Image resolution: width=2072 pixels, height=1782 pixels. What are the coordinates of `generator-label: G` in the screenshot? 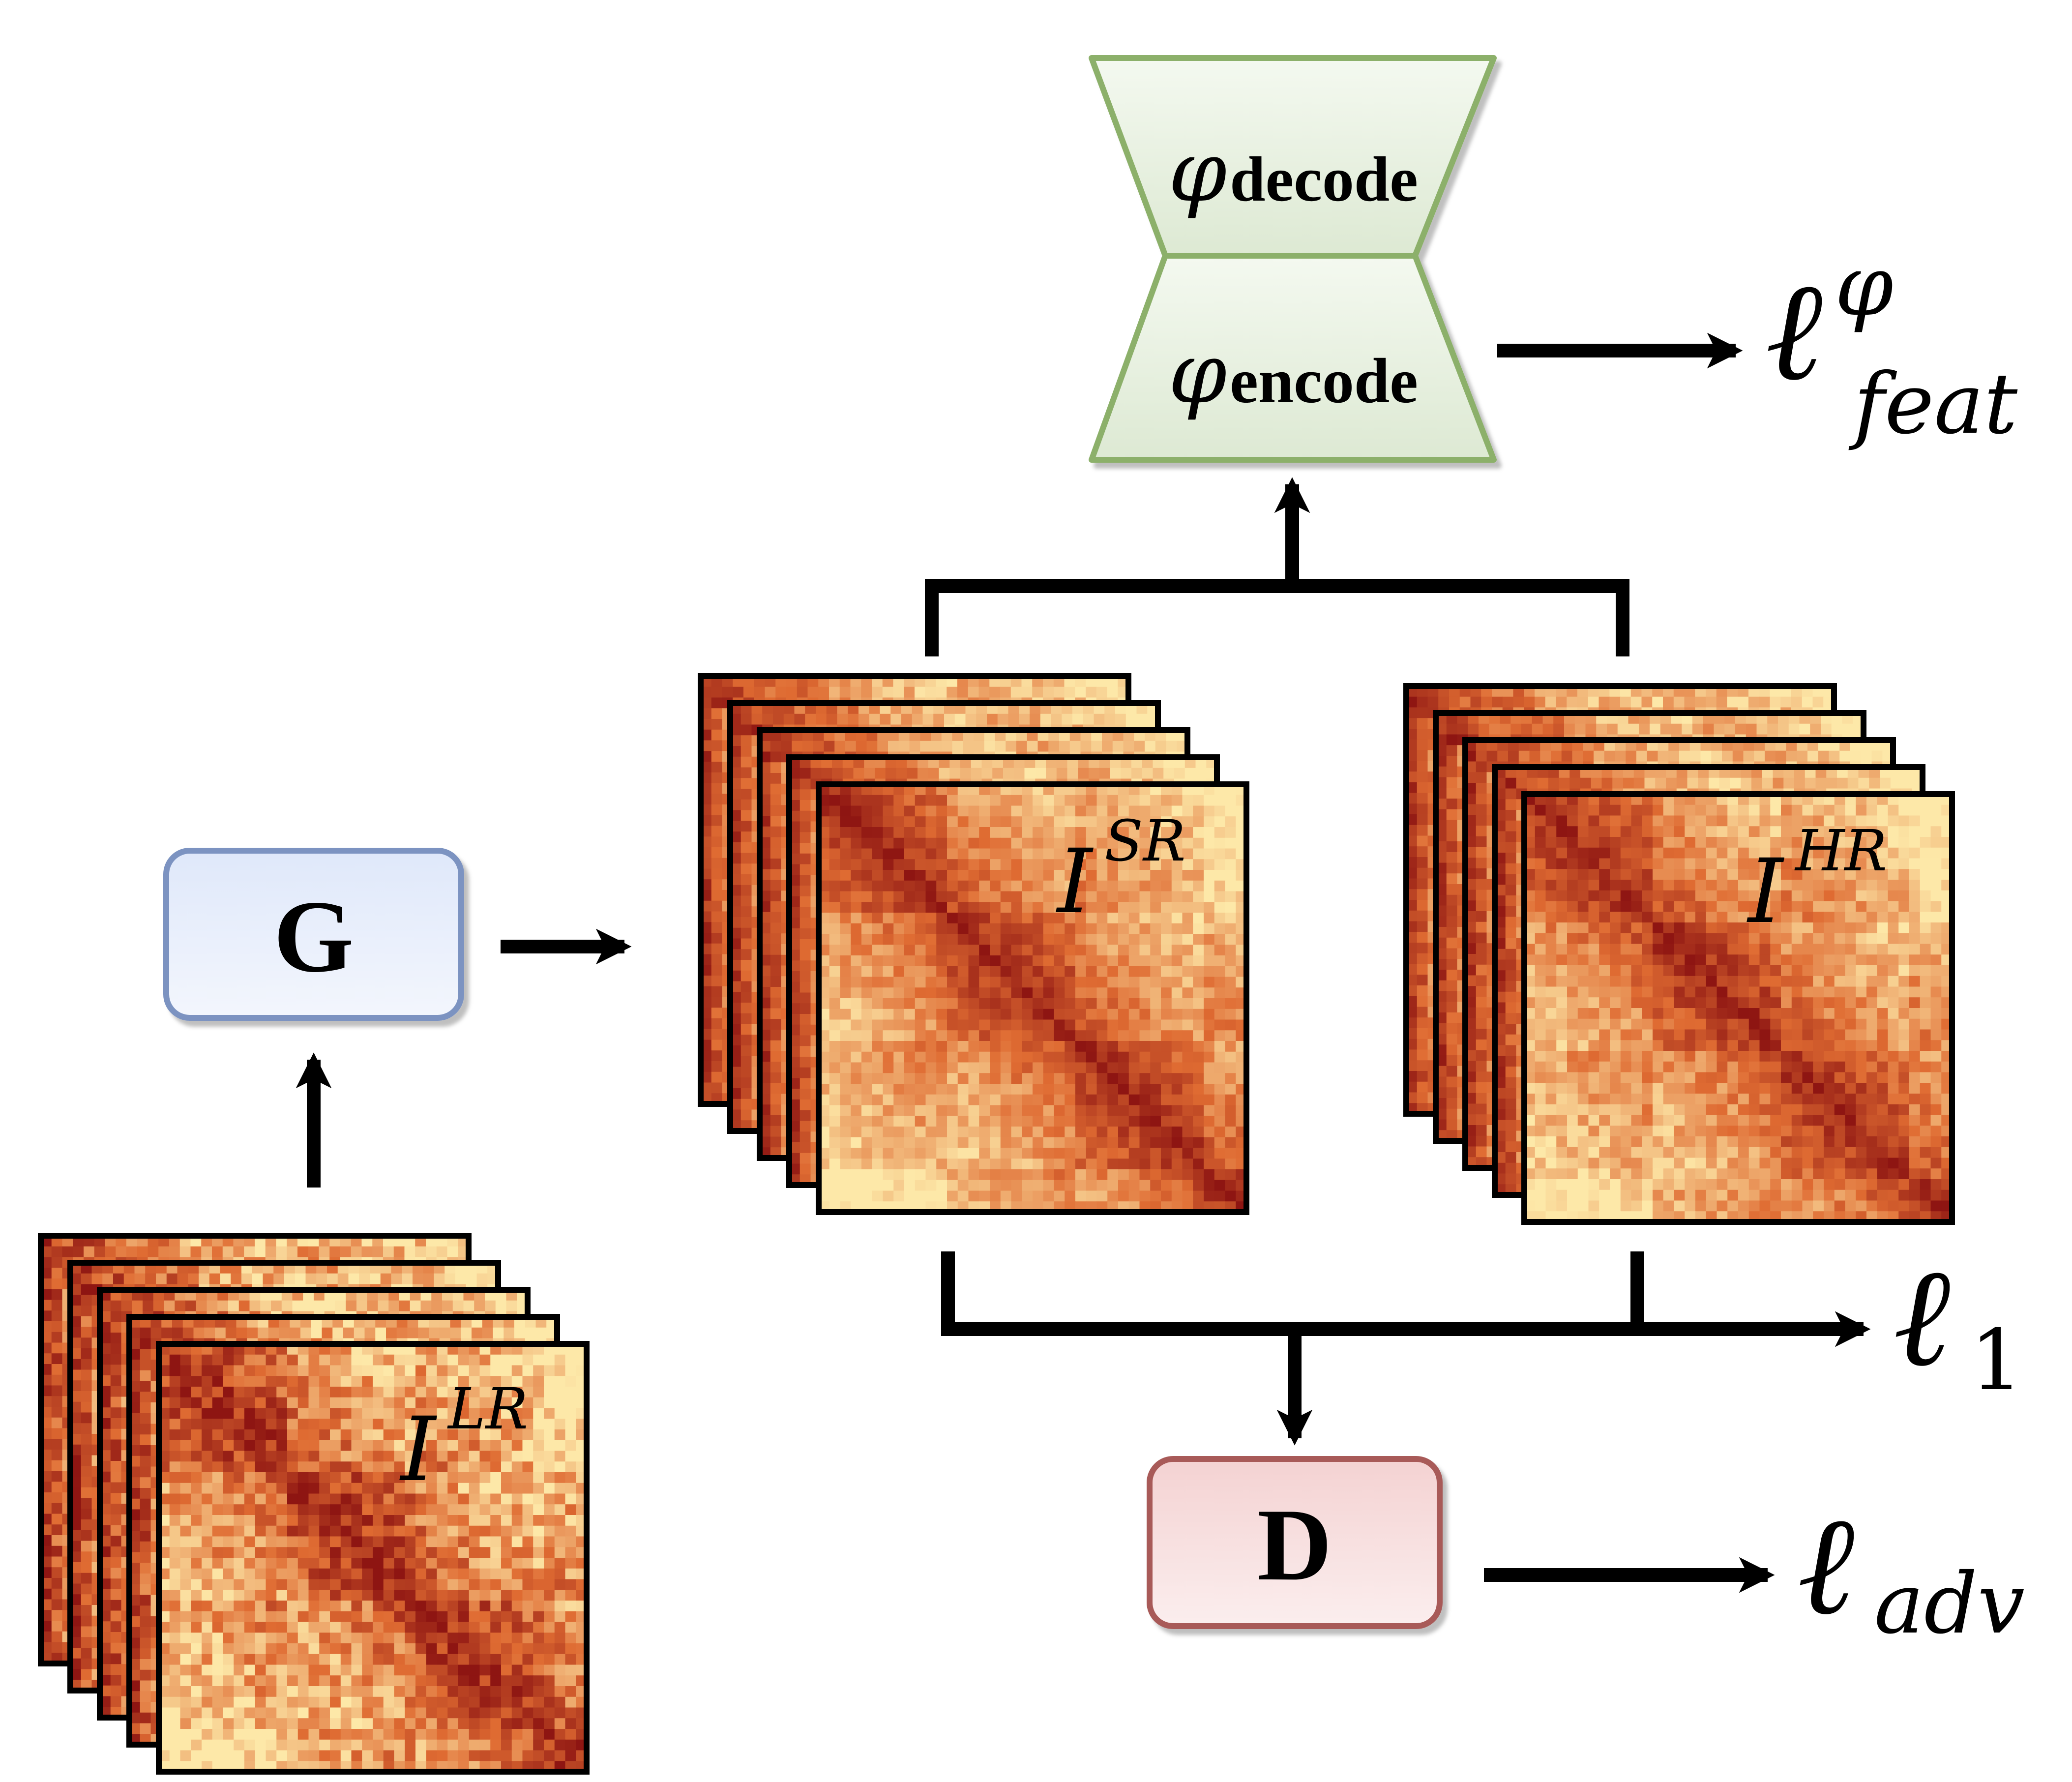 It's located at (313, 937).